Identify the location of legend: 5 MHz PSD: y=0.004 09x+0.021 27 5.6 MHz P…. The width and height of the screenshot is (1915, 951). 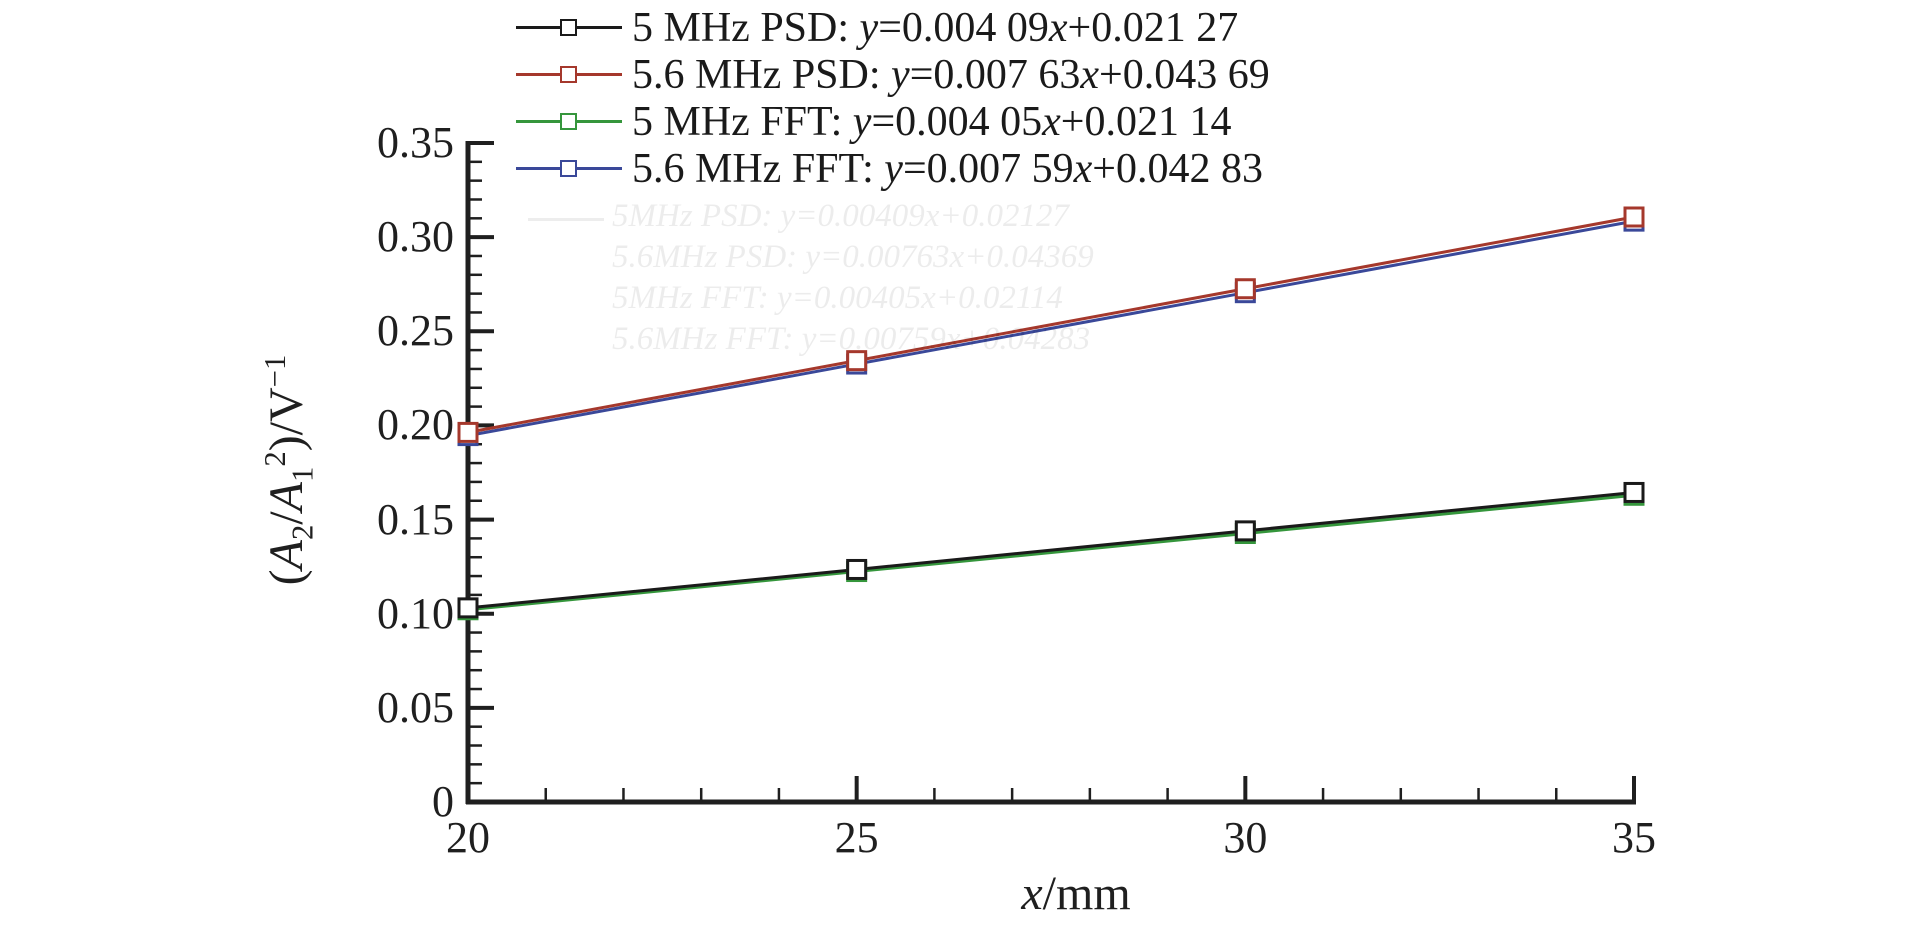
(893, 98).